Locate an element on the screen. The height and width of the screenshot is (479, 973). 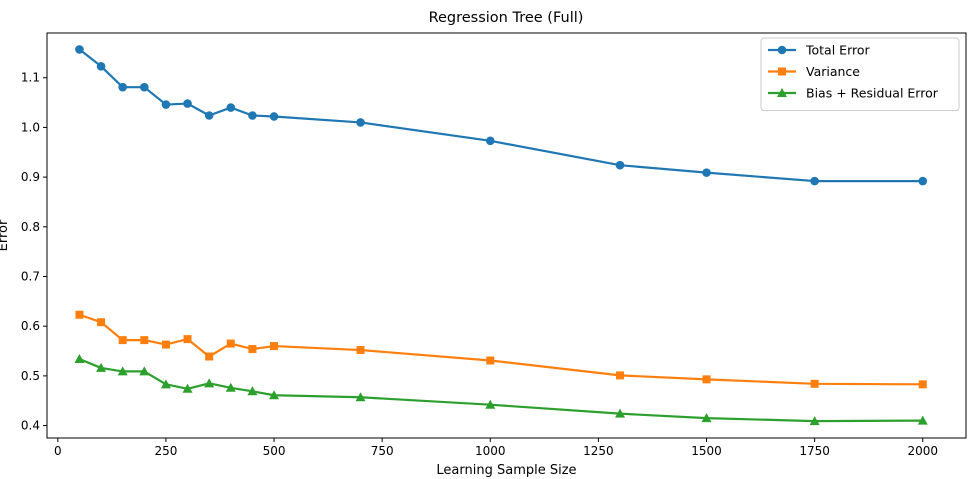
legend-item: Variance is located at coordinates (814, 71).